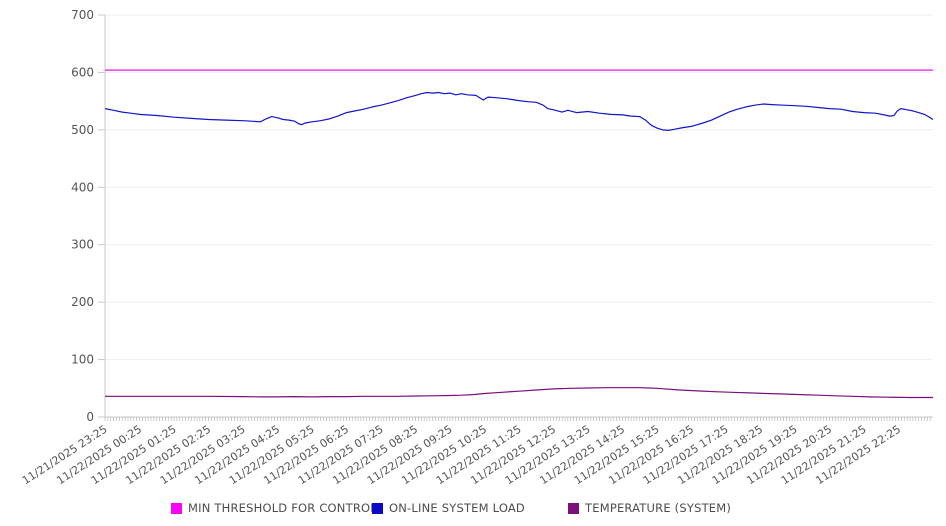  I want to click on legend-swatch-blue-icon, so click(377, 508).